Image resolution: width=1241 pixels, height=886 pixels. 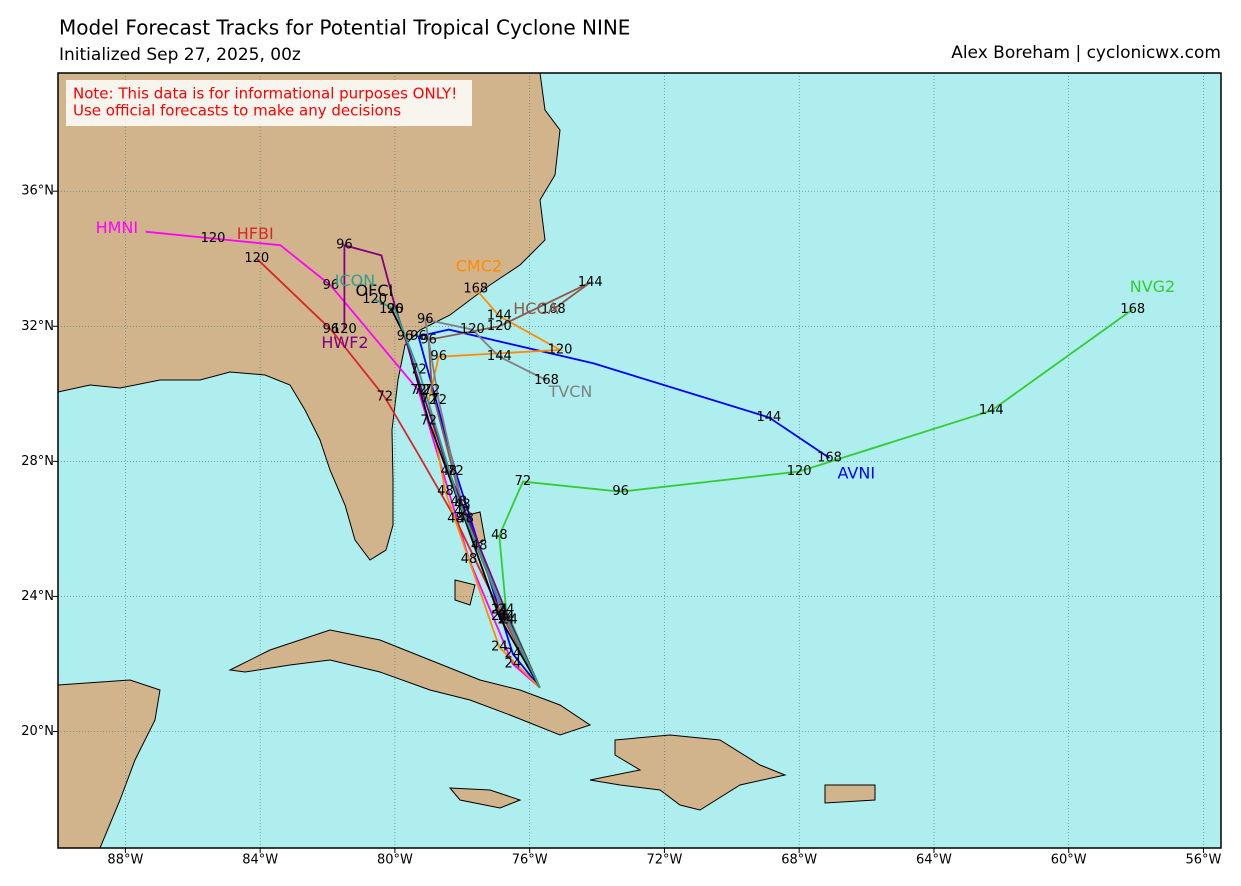 What do you see at coordinates (37, 461) in the screenshot?
I see `y-tick-label: 28°N` at bounding box center [37, 461].